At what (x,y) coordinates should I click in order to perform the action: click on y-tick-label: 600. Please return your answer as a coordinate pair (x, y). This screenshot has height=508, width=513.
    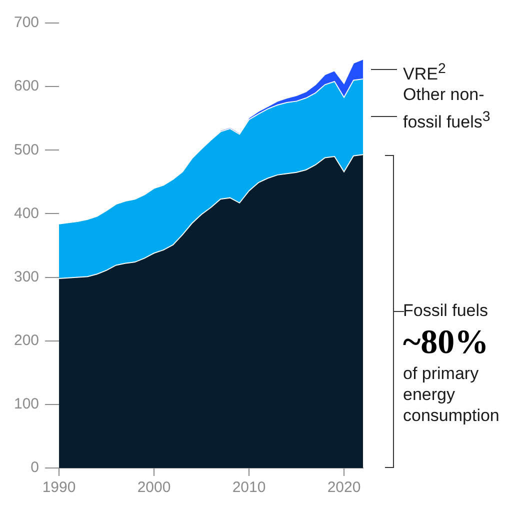
    Looking at the image, I should click on (27, 86).